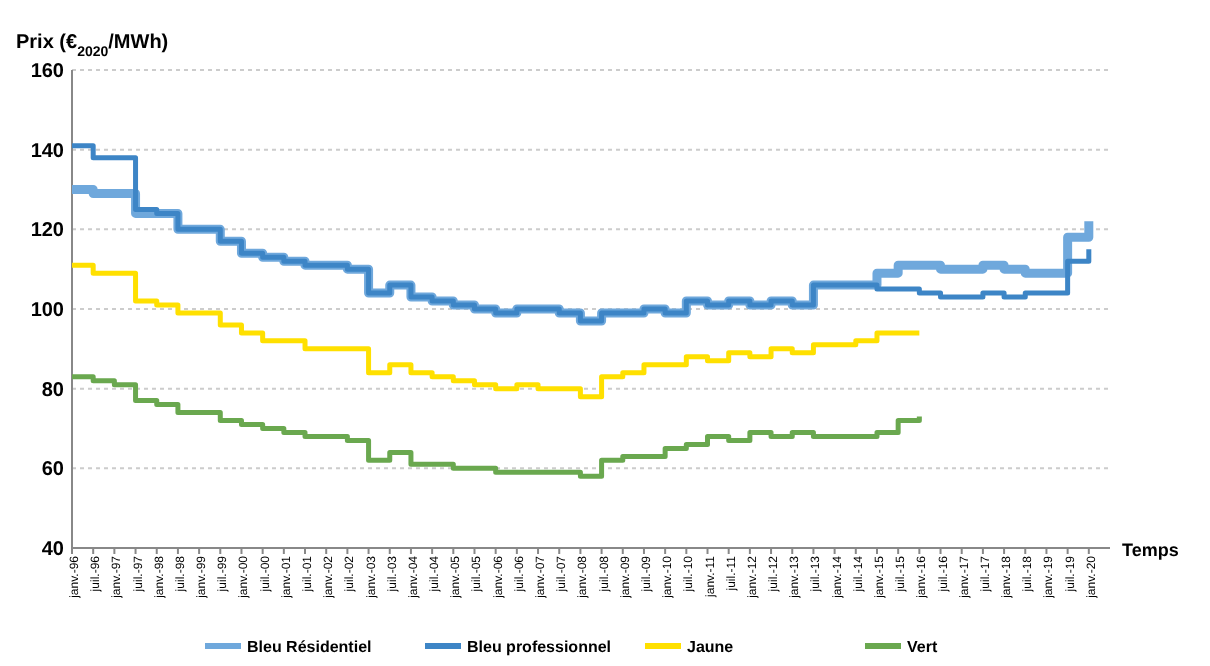 The image size is (1210, 666). What do you see at coordinates (711, 646) in the screenshot?
I see `legend-label: Jaune` at bounding box center [711, 646].